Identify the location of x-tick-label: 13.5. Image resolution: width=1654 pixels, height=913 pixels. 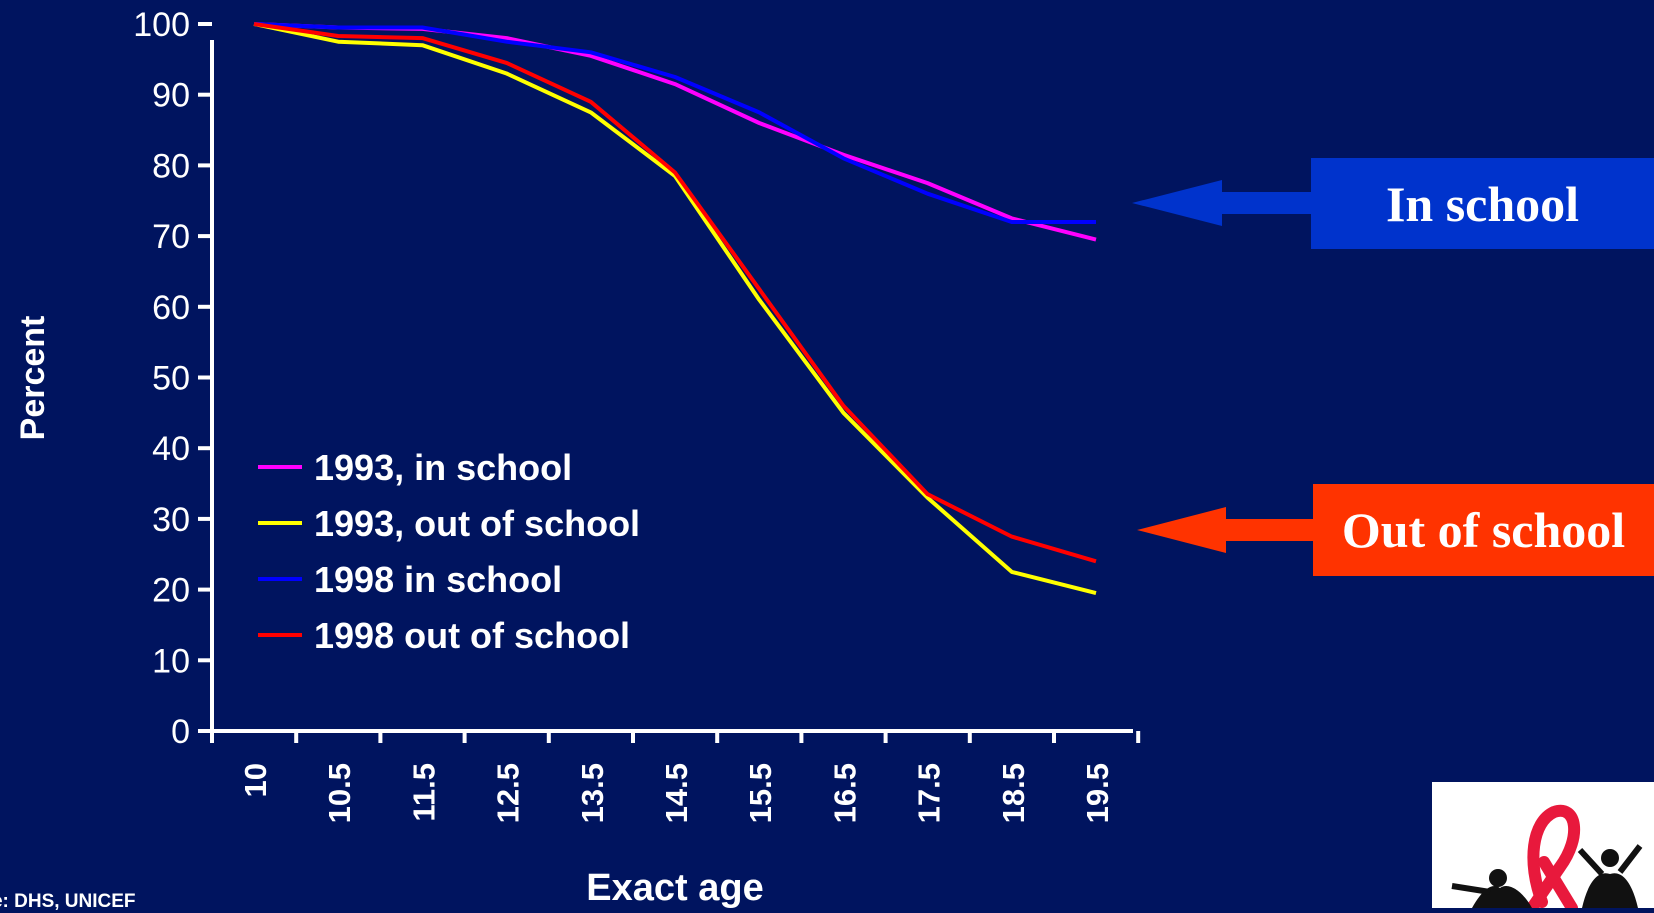
(592, 793).